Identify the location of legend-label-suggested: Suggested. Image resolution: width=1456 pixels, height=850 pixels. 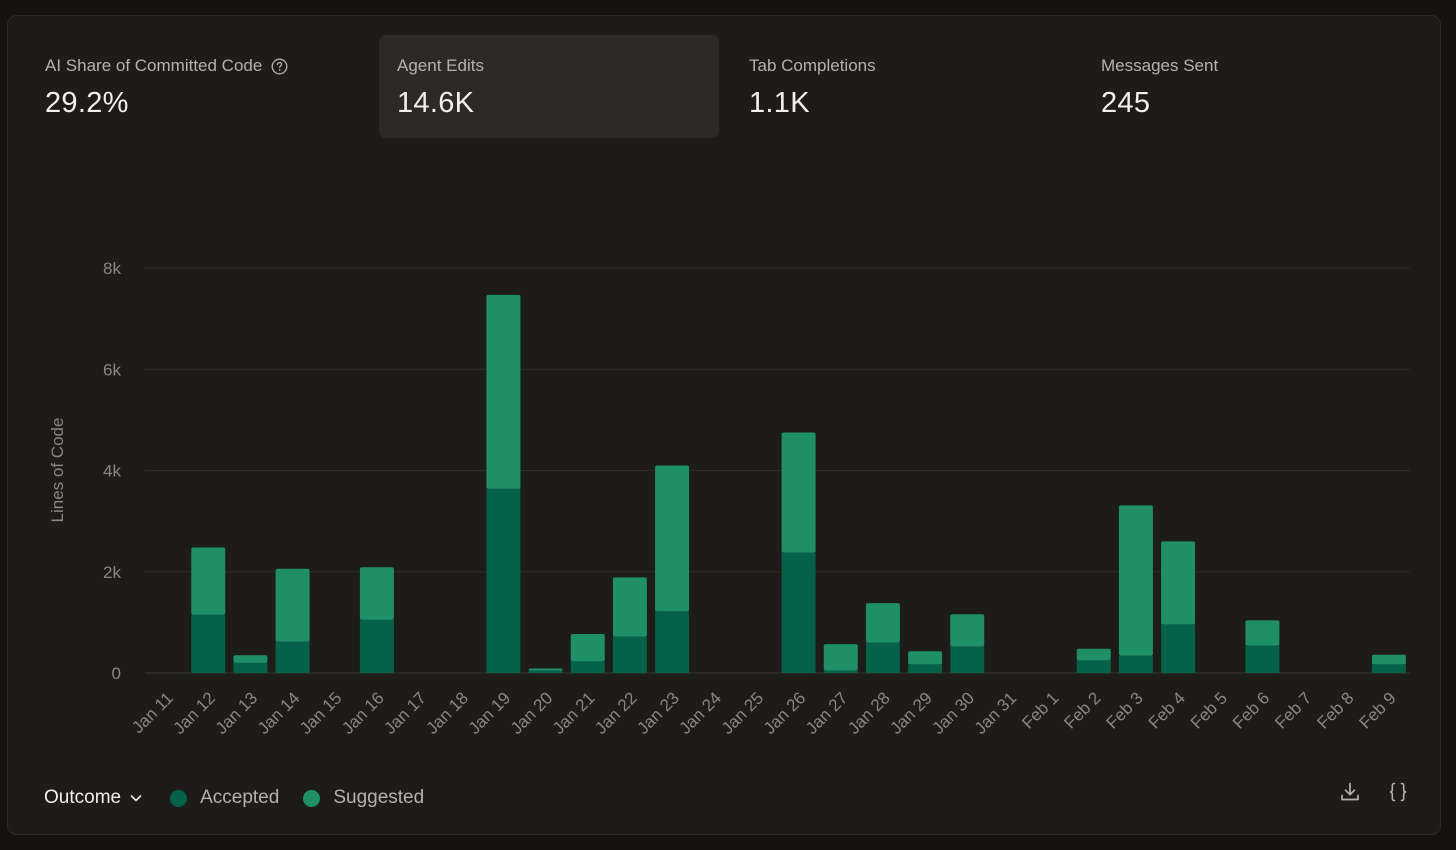
(379, 797).